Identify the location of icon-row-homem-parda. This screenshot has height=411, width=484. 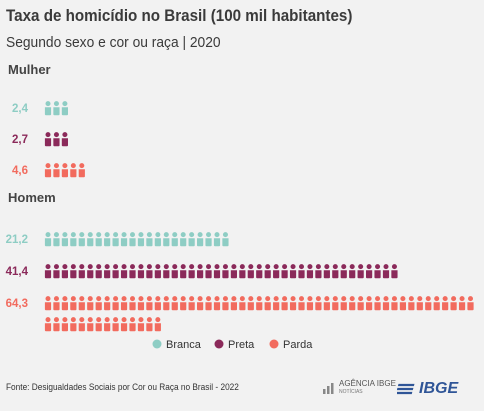
(259, 314).